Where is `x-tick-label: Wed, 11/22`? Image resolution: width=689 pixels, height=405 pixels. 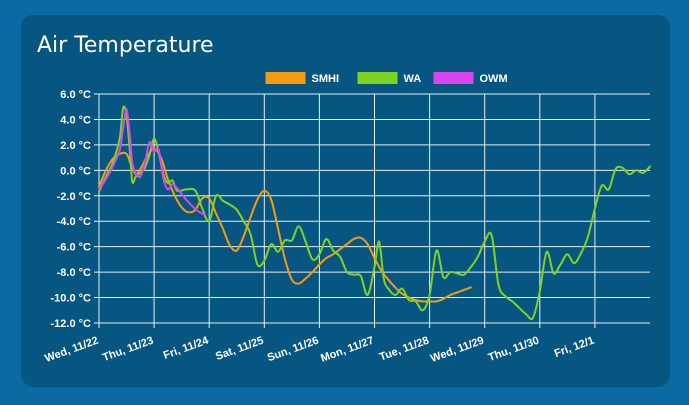
x-tick-label: Wed, 11/22 is located at coordinates (71, 350).